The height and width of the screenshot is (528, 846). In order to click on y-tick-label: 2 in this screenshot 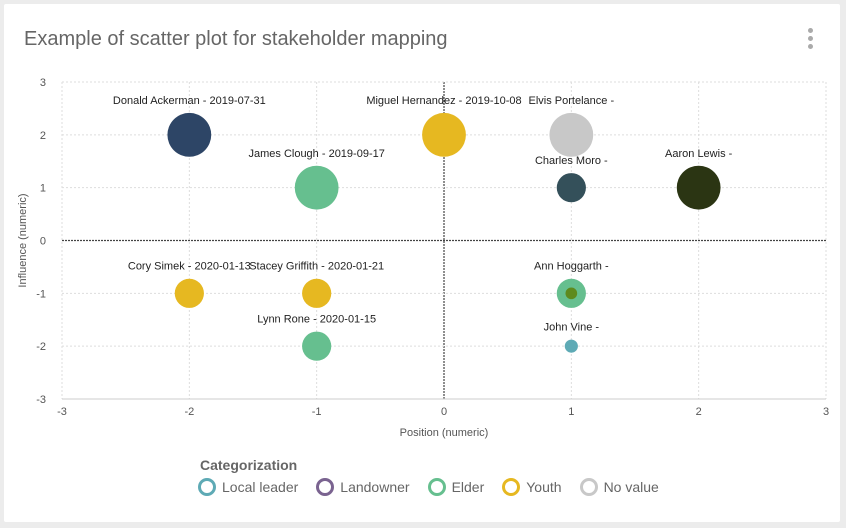, I will do `click(43, 136)`.